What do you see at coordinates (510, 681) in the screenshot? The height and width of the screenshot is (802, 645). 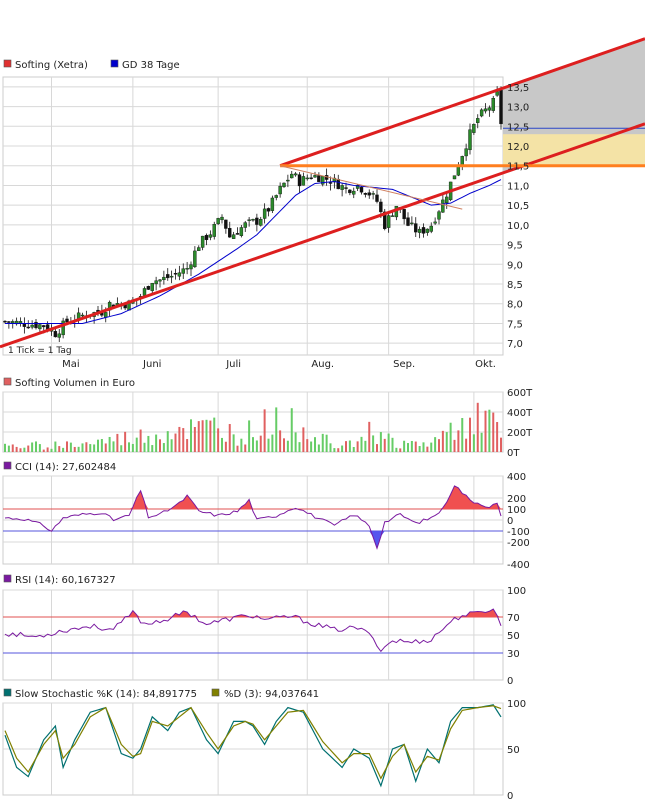 I see `y-tick-label: 0` at bounding box center [510, 681].